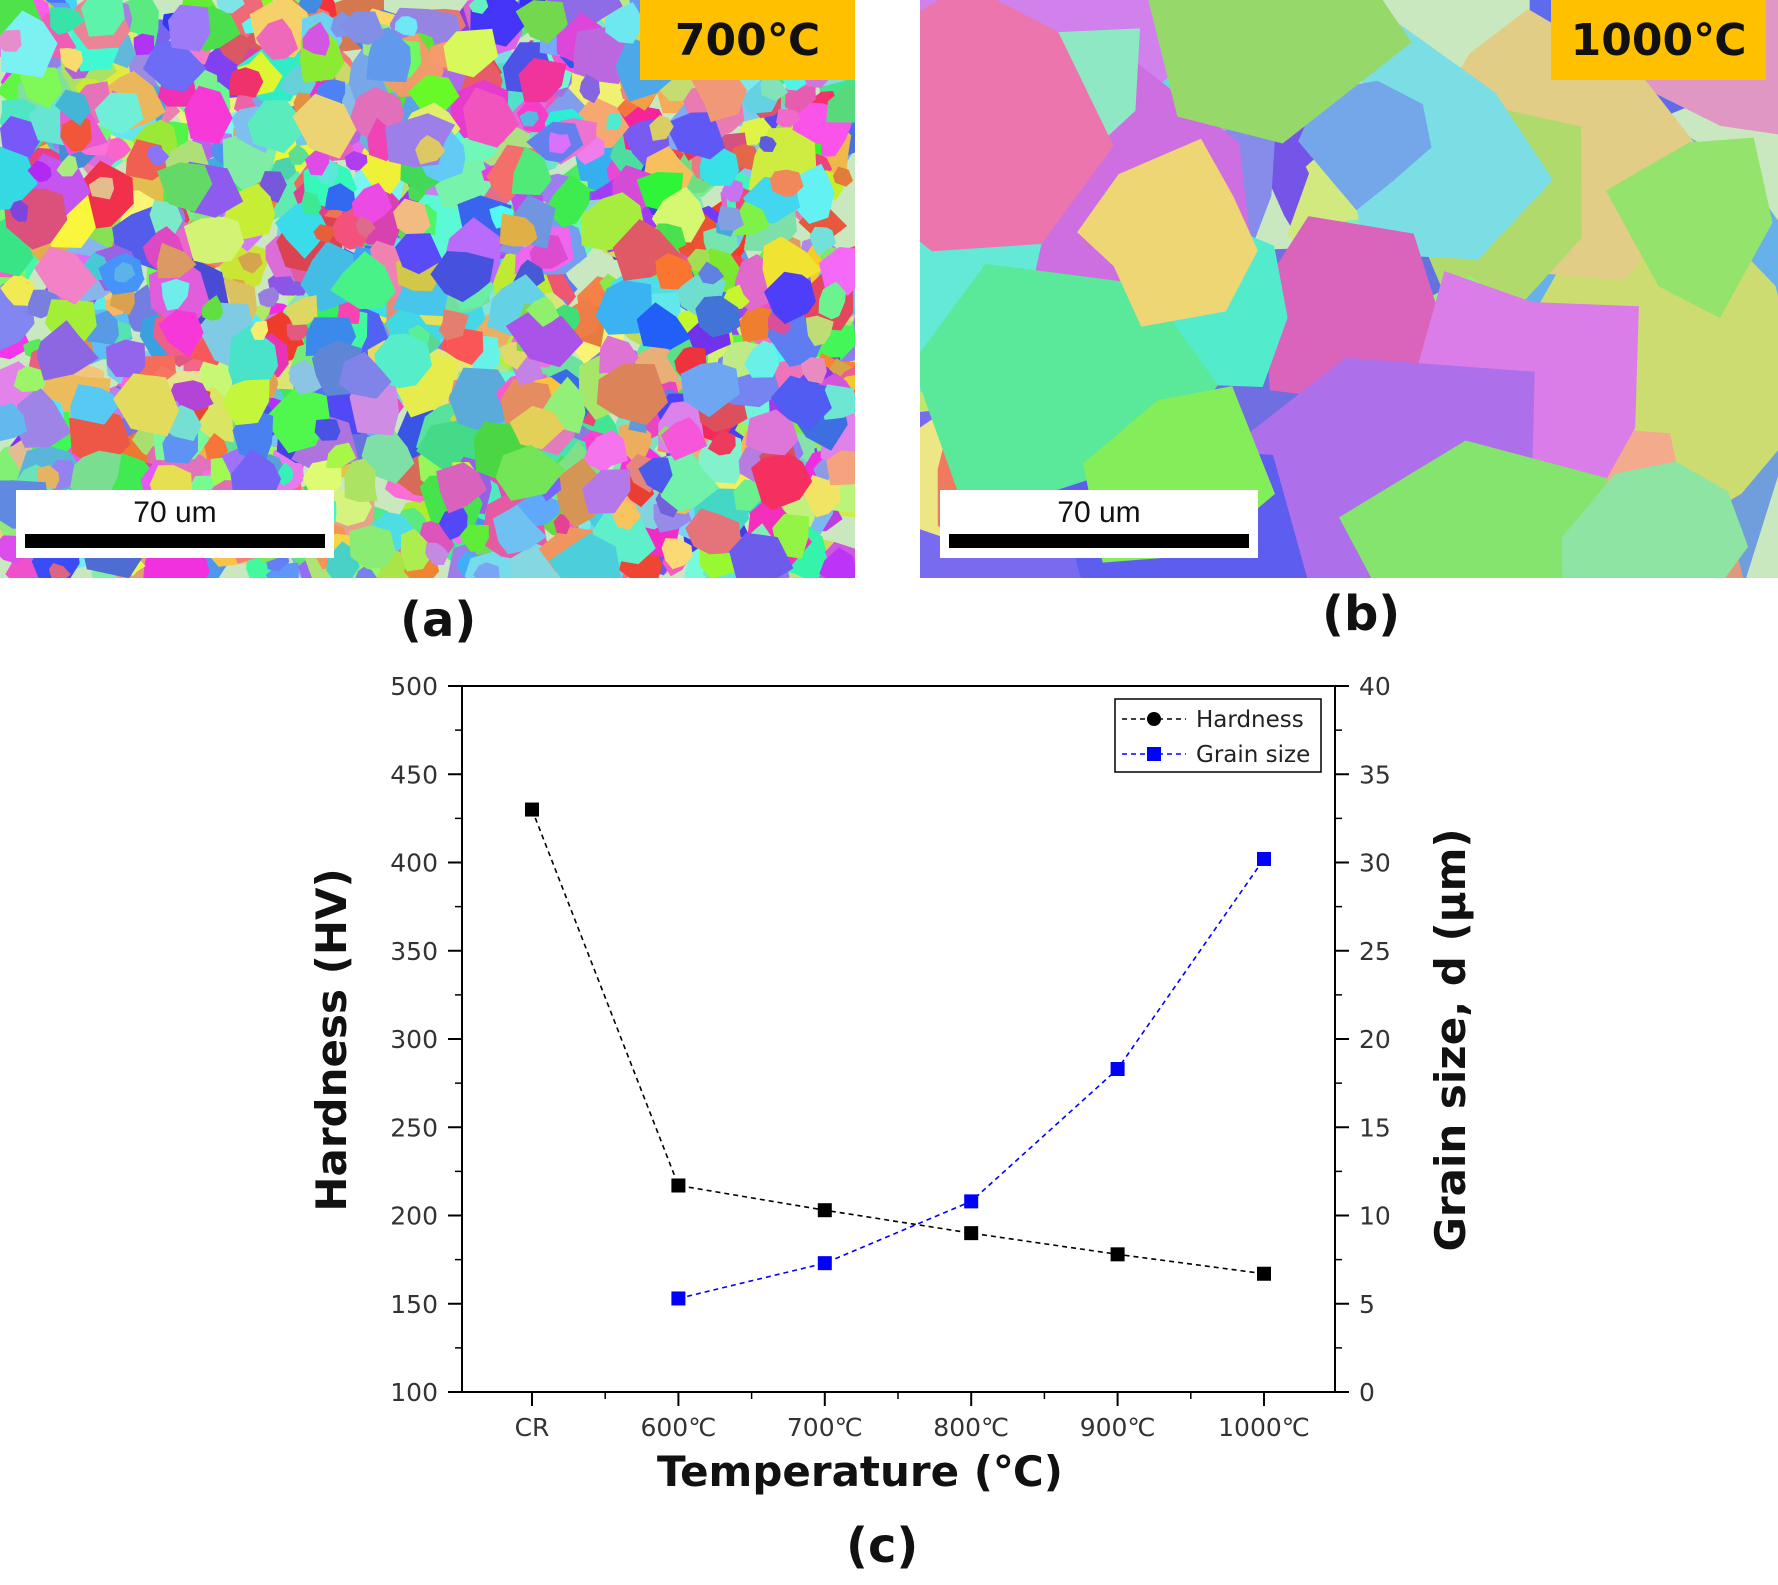 The height and width of the screenshot is (1585, 1778). I want to click on scale-bar-line-b, so click(1099, 541).